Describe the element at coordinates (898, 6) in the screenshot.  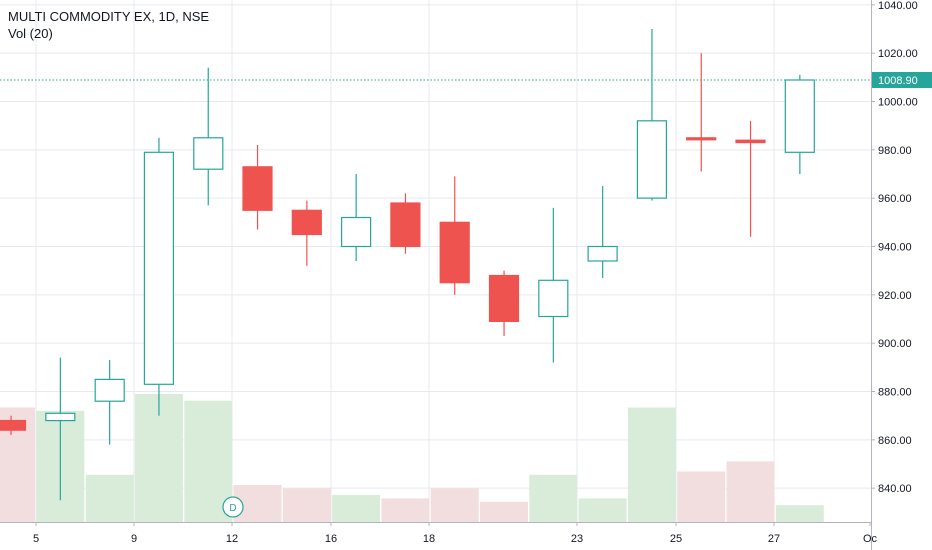
I see `y-tick-label: 1040.00` at that location.